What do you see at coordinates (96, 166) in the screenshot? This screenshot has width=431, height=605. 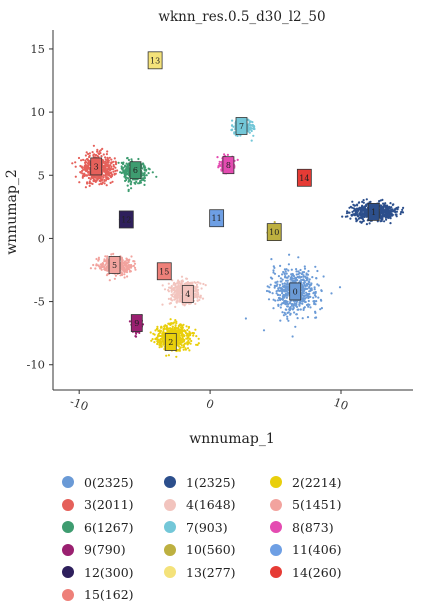 I see `cluster-3-label: 3` at bounding box center [96, 166].